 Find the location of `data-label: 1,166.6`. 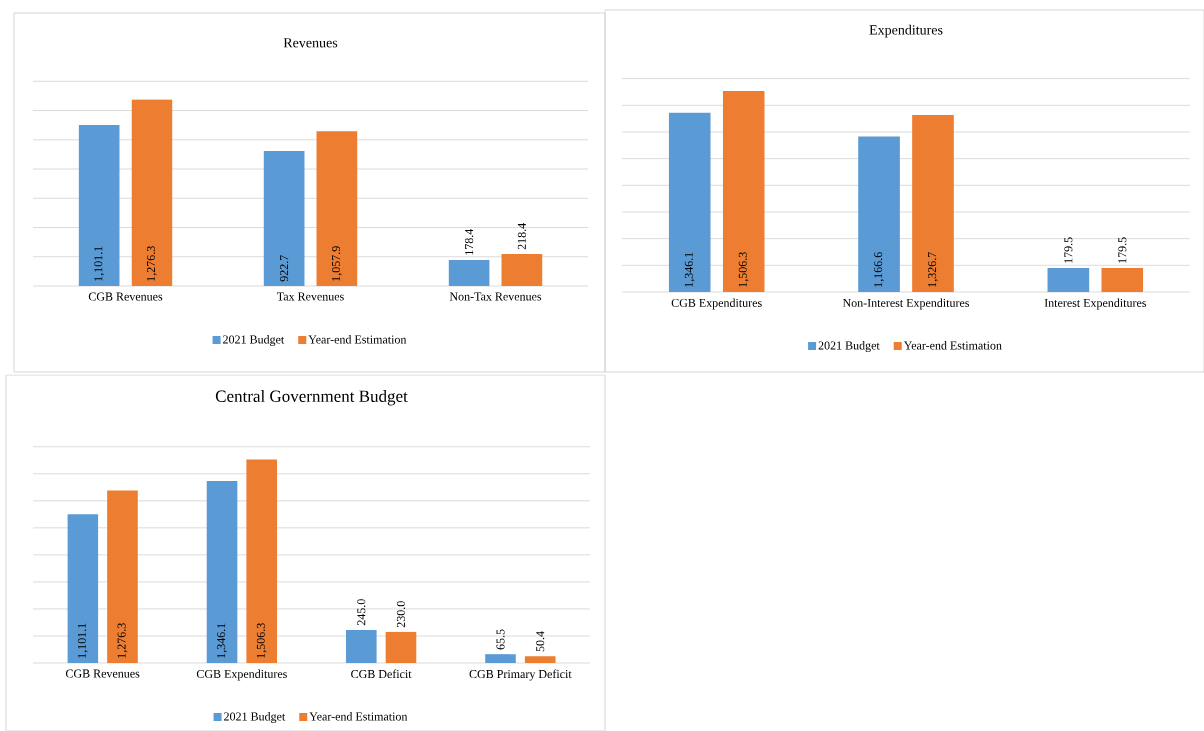

data-label: 1,166.6 is located at coordinates (879, 269).